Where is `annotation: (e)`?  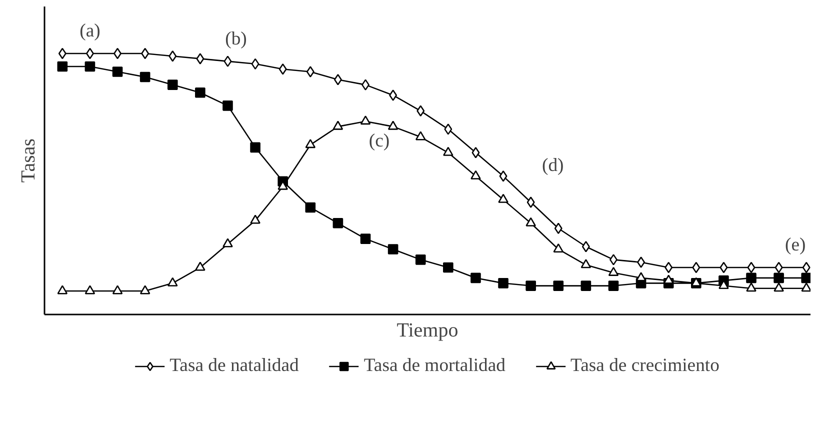
annotation: (e) is located at coordinates (795, 245).